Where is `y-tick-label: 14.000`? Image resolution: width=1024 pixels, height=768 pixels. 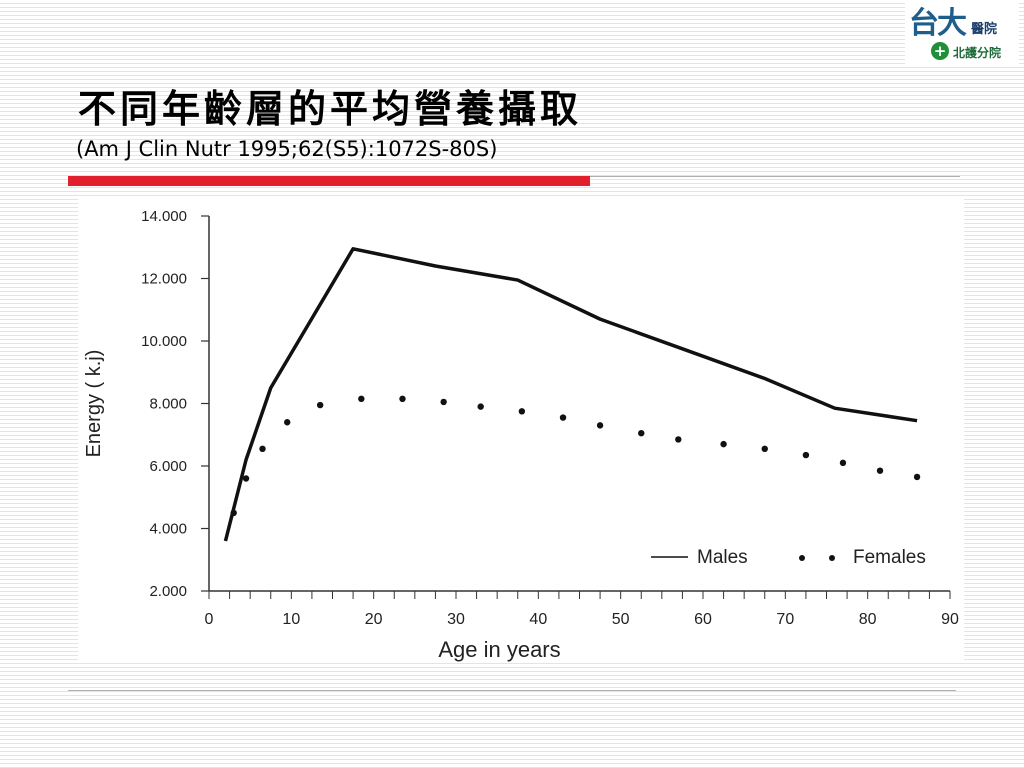
y-tick-label: 14.000 is located at coordinates (164, 216).